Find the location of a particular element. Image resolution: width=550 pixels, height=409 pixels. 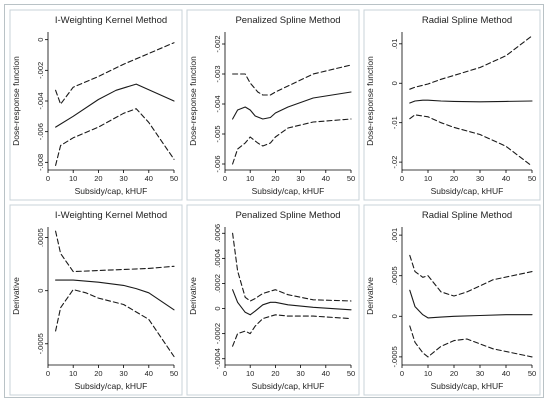

y-tick-label: -.01 is located at coordinates (394, 122).